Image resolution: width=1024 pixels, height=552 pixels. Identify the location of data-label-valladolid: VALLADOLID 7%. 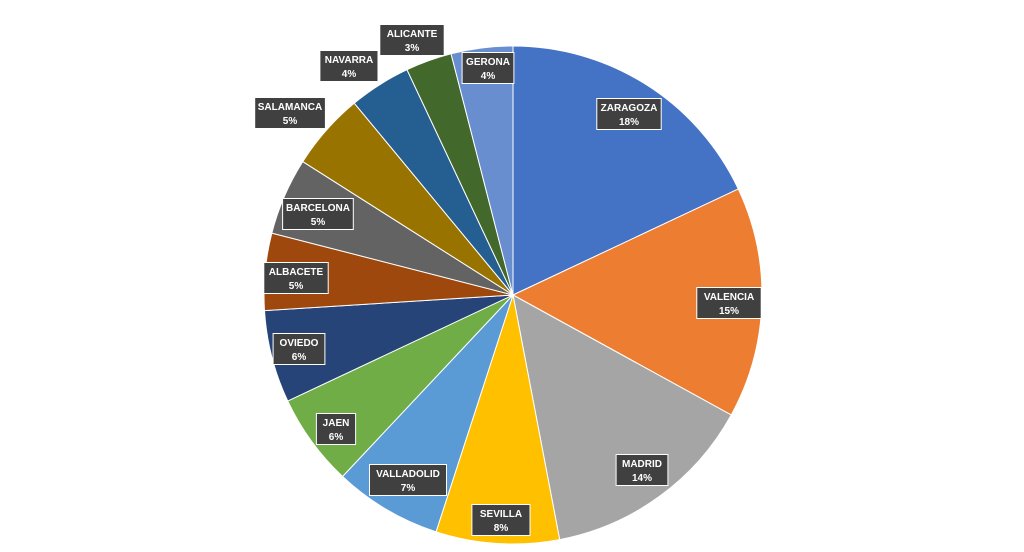
(408, 480).